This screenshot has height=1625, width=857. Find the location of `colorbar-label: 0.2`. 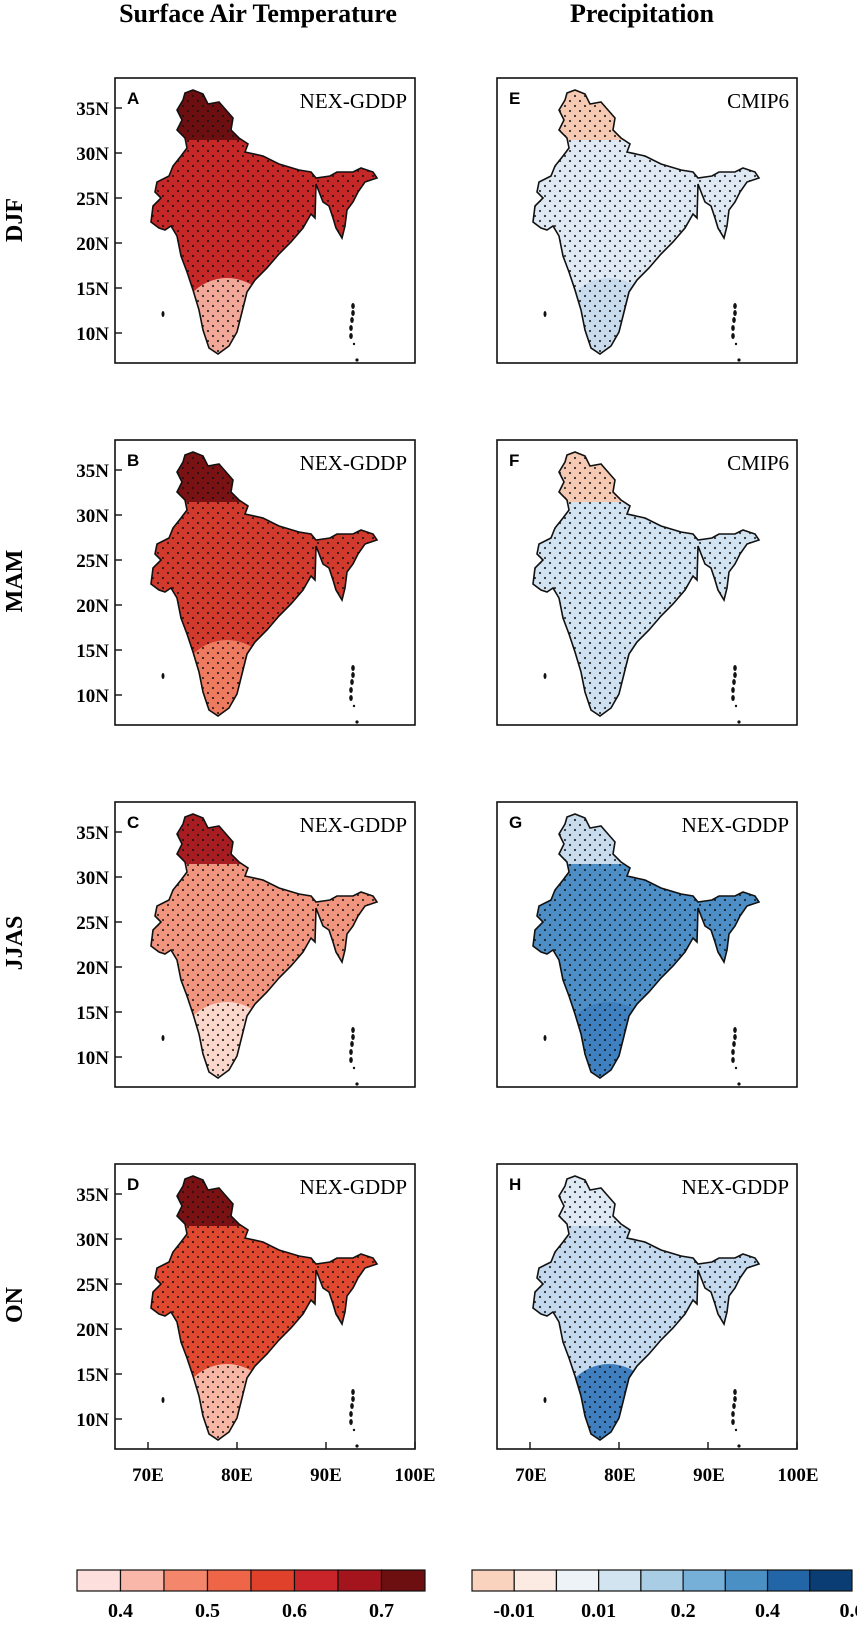

colorbar-label: 0.2 is located at coordinates (683, 1611).